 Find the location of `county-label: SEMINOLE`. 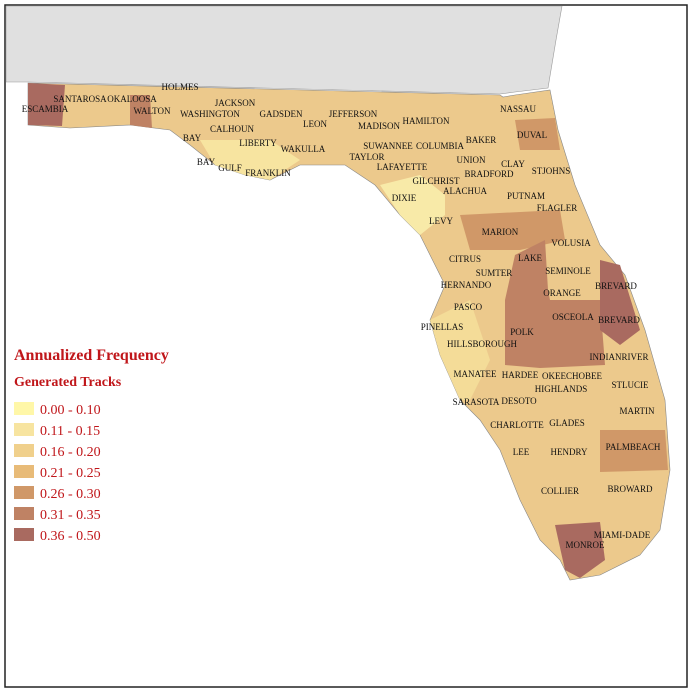

county-label: SEMINOLE is located at coordinates (568, 271).